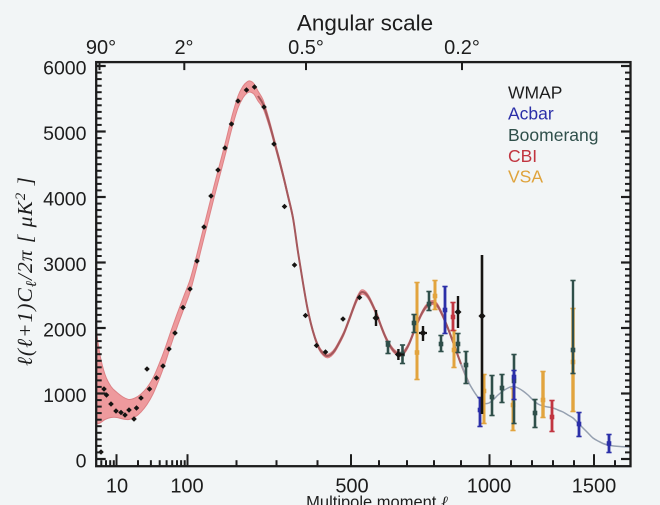 Image resolution: width=660 pixels, height=505 pixels. Describe the element at coordinates (65, 200) in the screenshot. I see `svg-text: 4000` at that location.